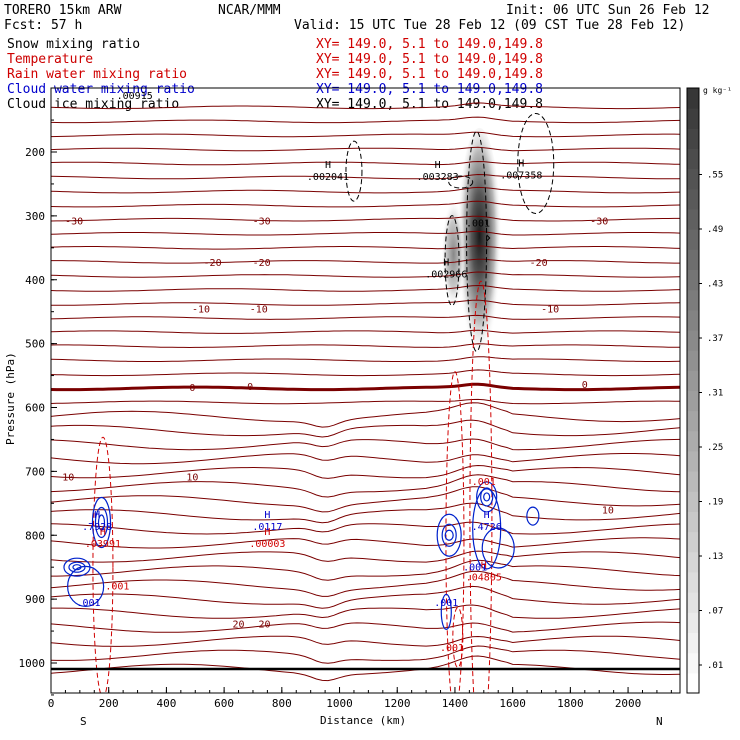 This screenshot has height=740, width=740. I want to click on rain-contour, so click(455, 532).